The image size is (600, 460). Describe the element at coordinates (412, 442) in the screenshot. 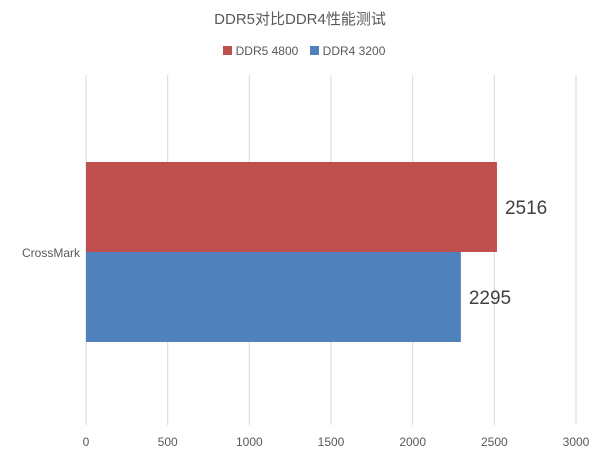

I see `x-tick-label: 2000` at that location.